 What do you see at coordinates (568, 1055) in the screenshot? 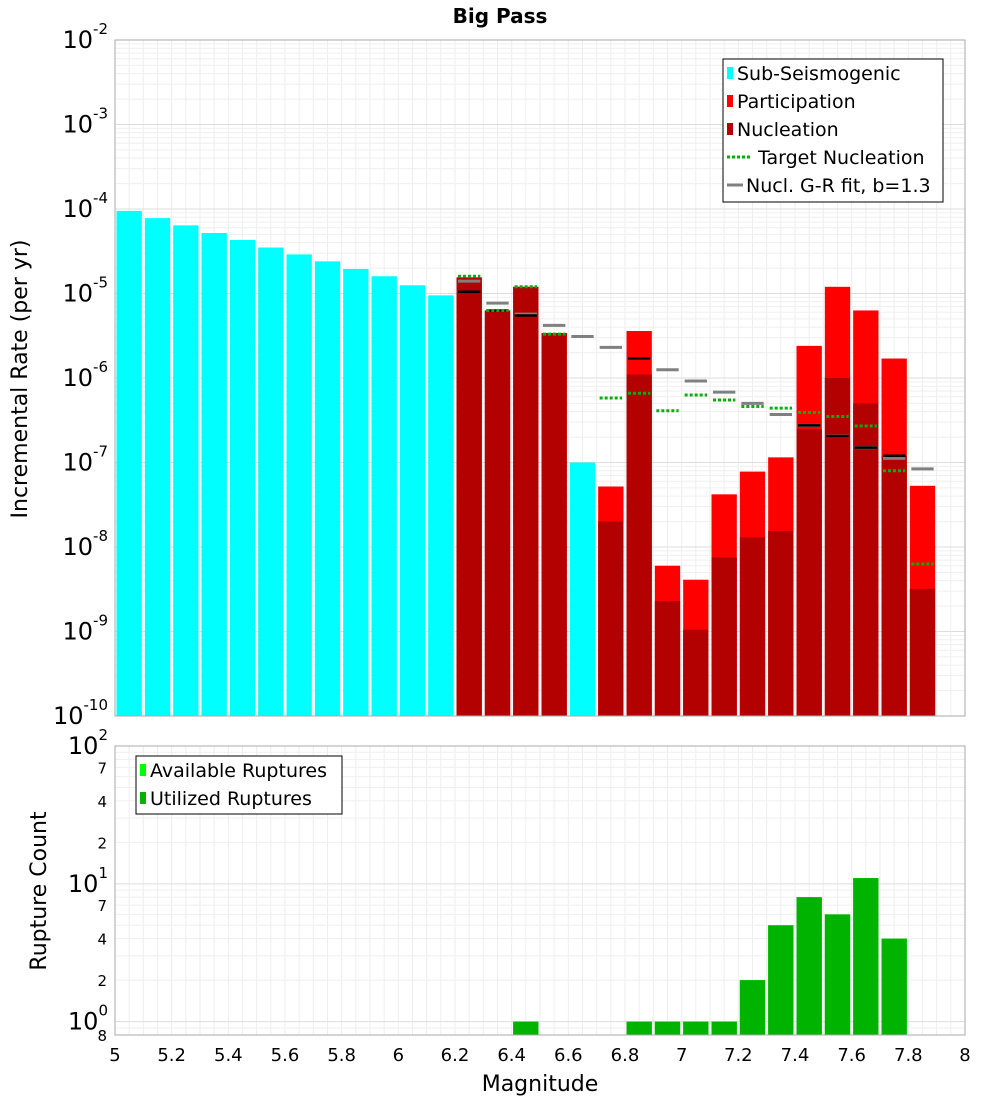
I see `x-tick-label: 6.6` at bounding box center [568, 1055].